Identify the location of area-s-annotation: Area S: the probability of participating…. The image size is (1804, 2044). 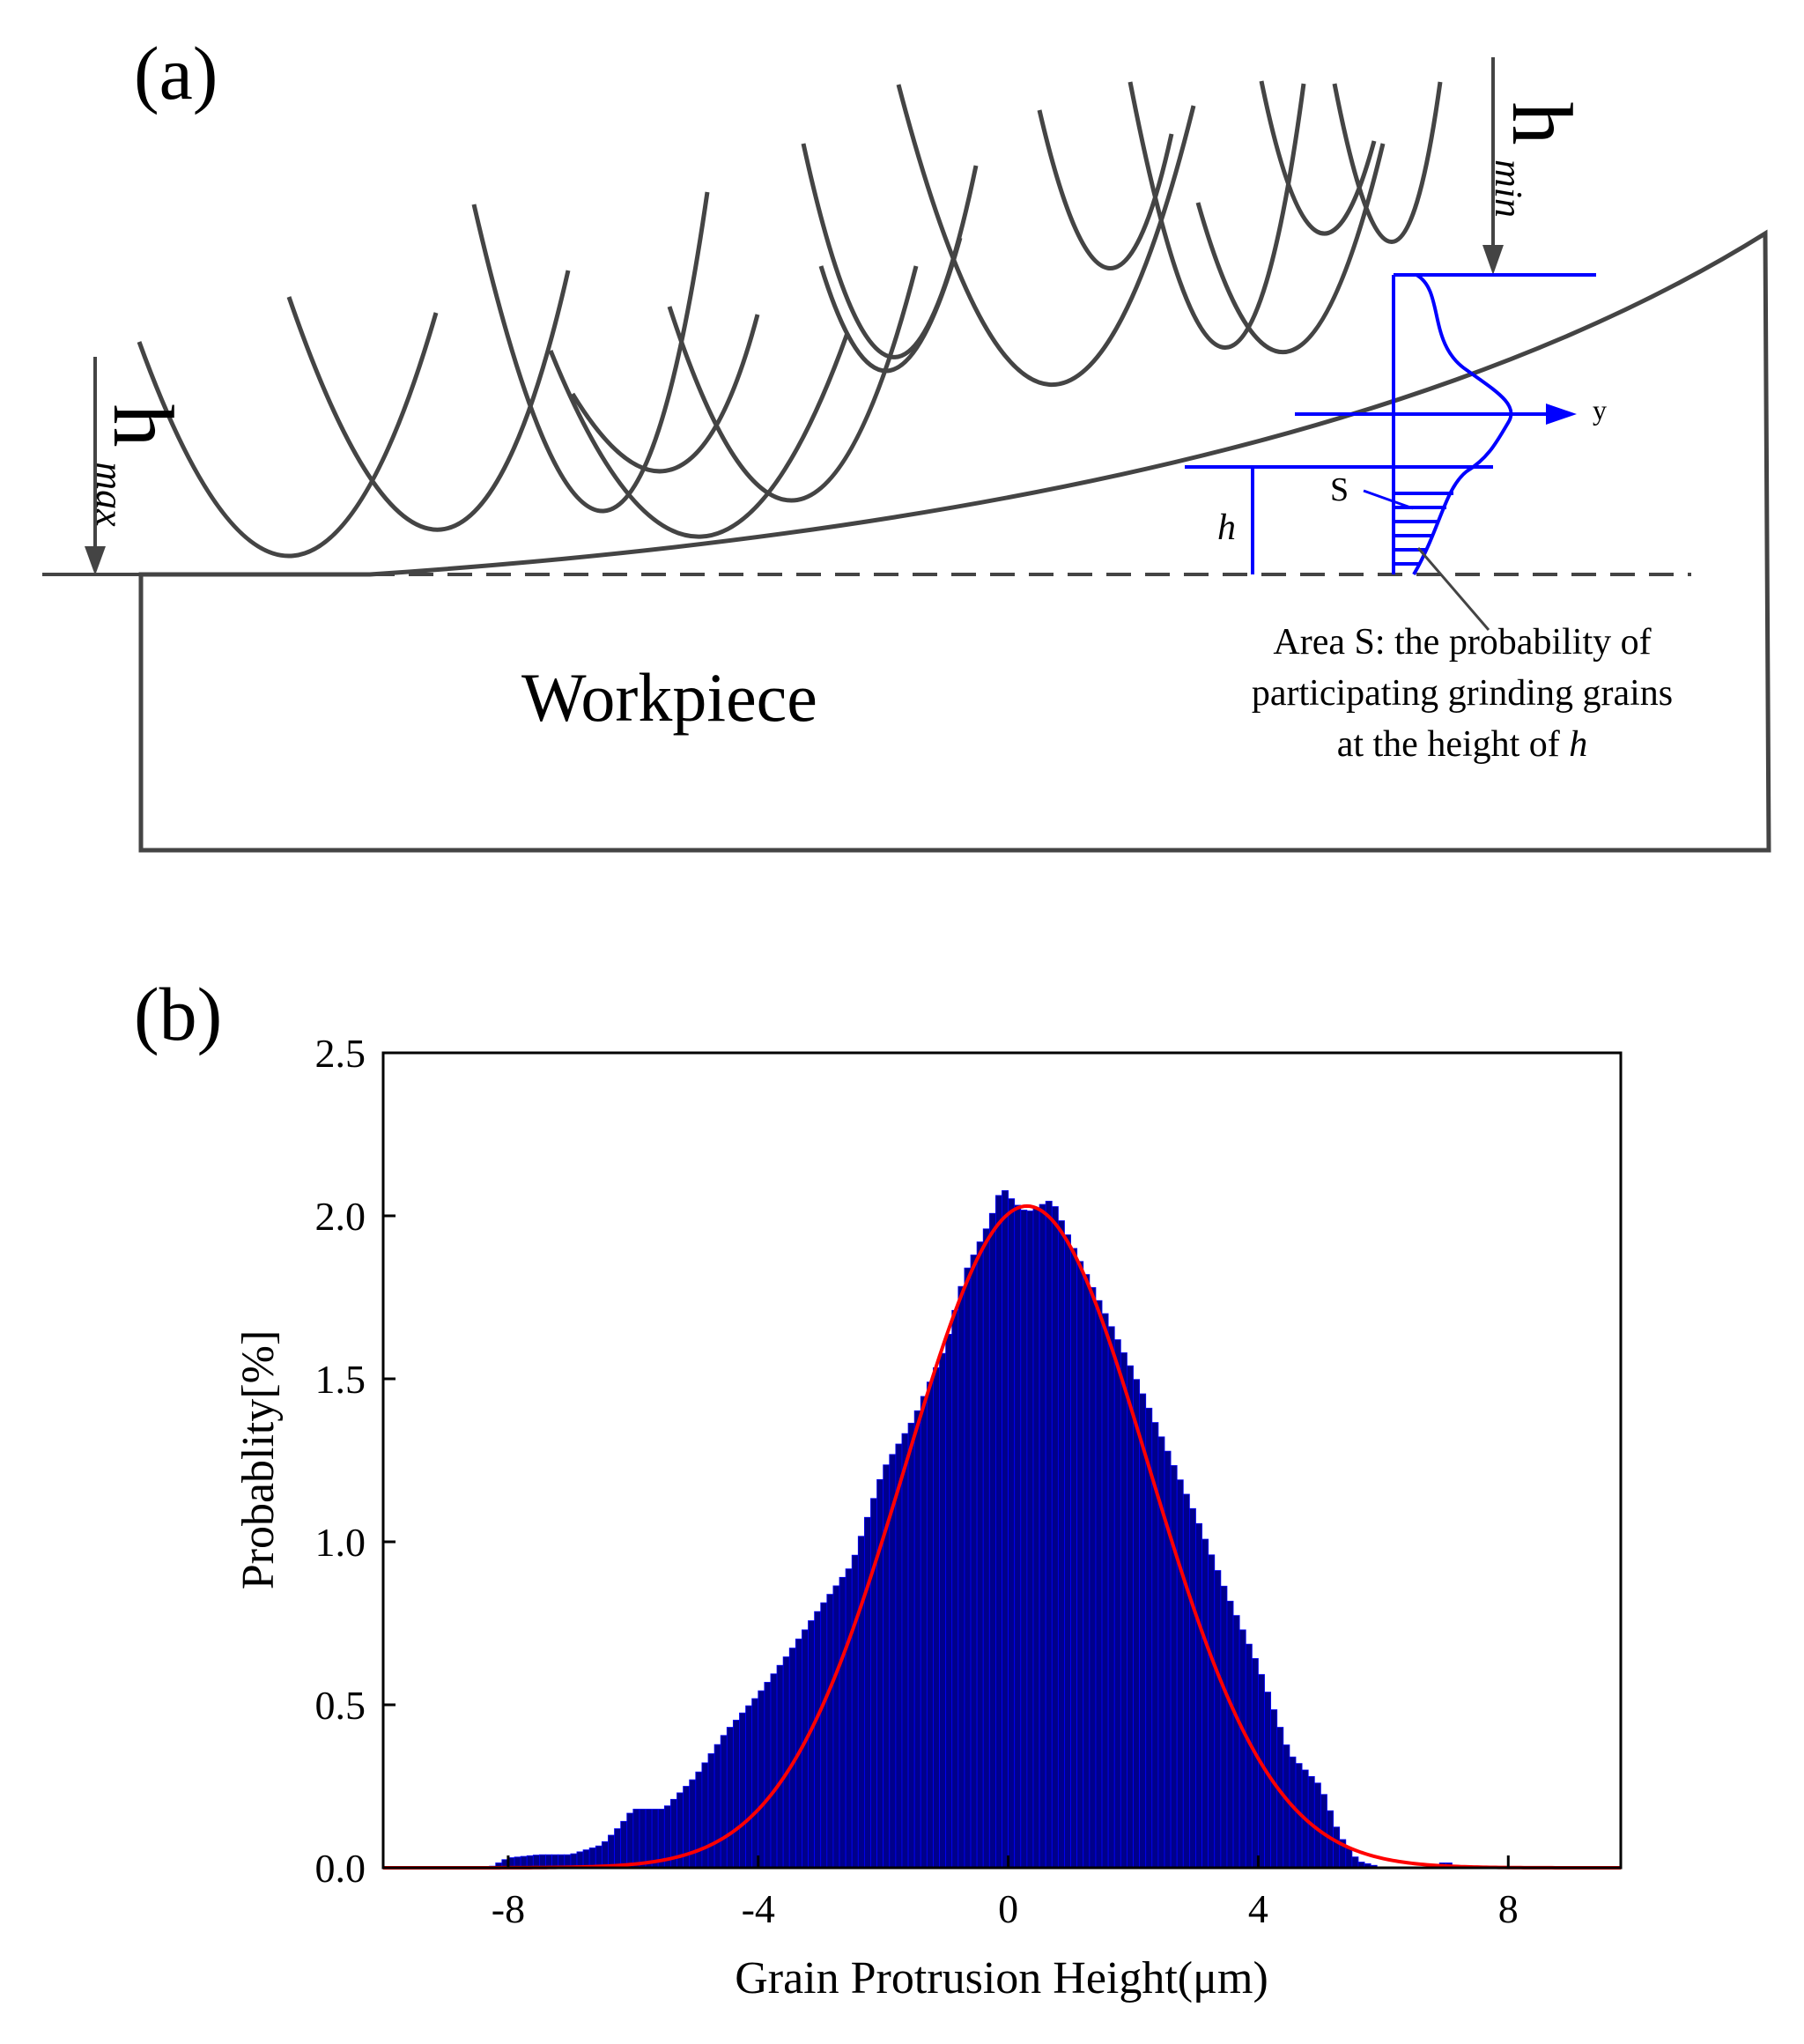
(1462, 693).